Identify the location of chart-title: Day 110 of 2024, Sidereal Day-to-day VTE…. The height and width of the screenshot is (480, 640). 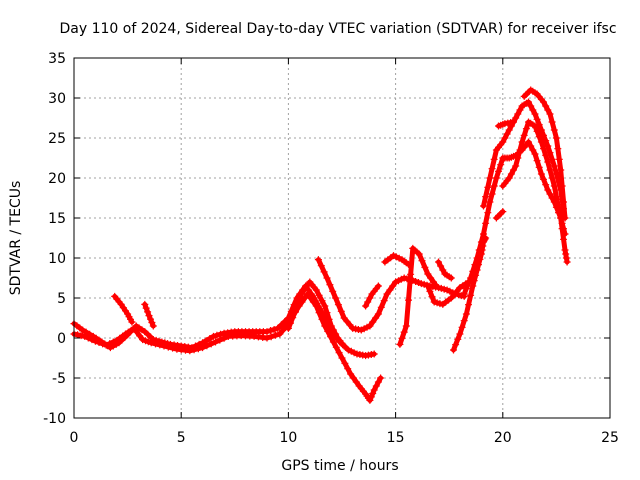
(337, 29).